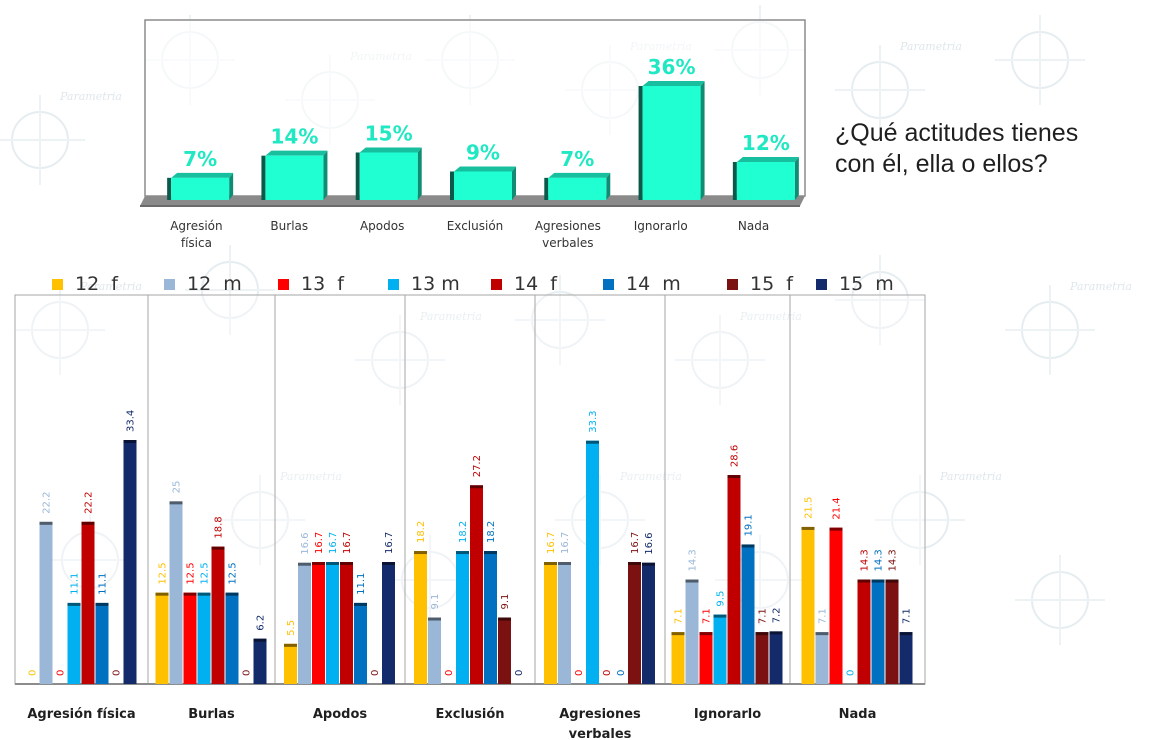 This screenshot has height=740, width=1151. What do you see at coordinates (289, 226) in the screenshot?
I see `category-label: Burlas` at bounding box center [289, 226].